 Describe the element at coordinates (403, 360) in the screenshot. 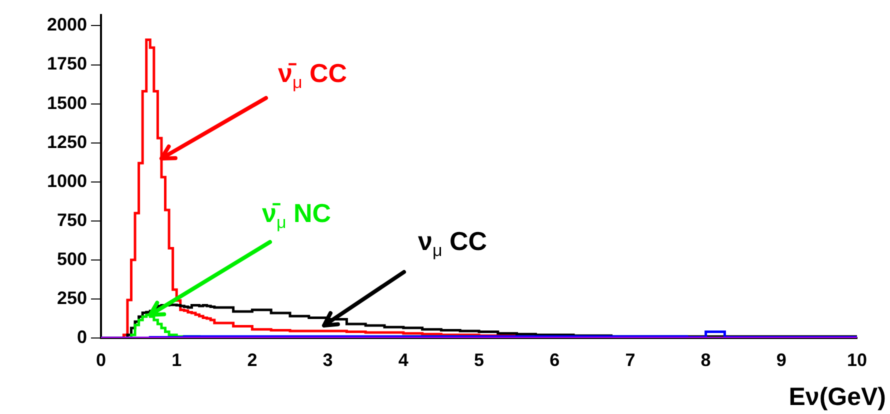

I see `x-tick-label: 4` at that location.